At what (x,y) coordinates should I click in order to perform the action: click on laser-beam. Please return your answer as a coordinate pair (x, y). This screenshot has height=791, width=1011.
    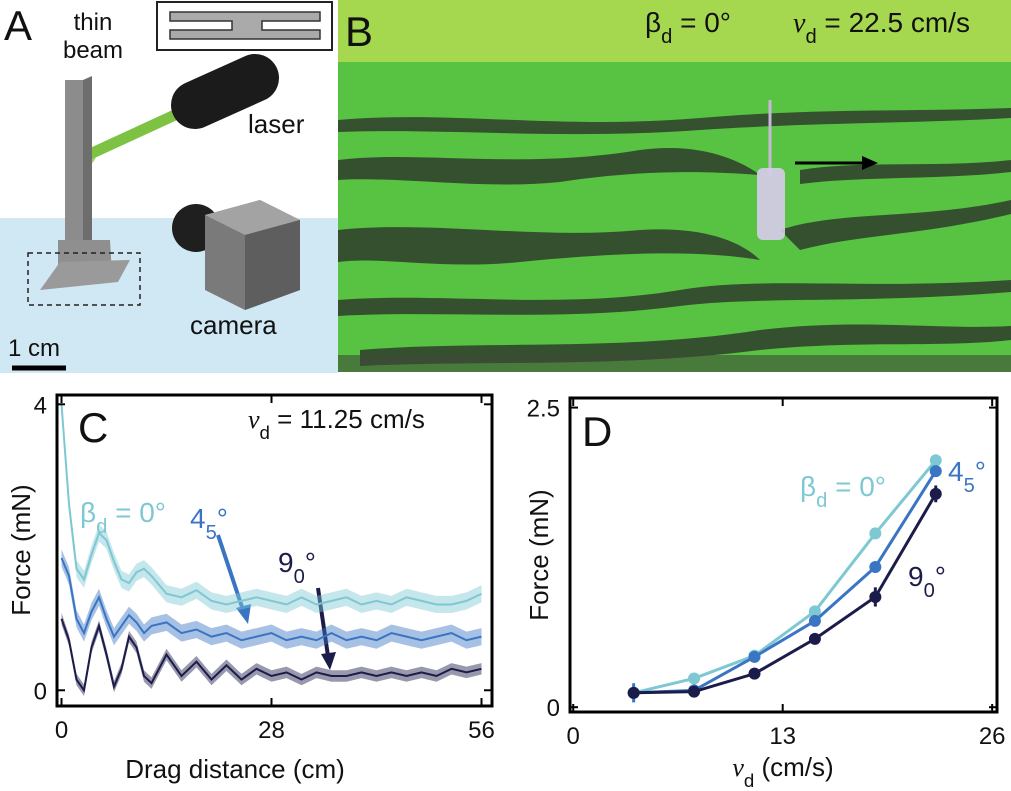
    Looking at the image, I should click on (139, 131).